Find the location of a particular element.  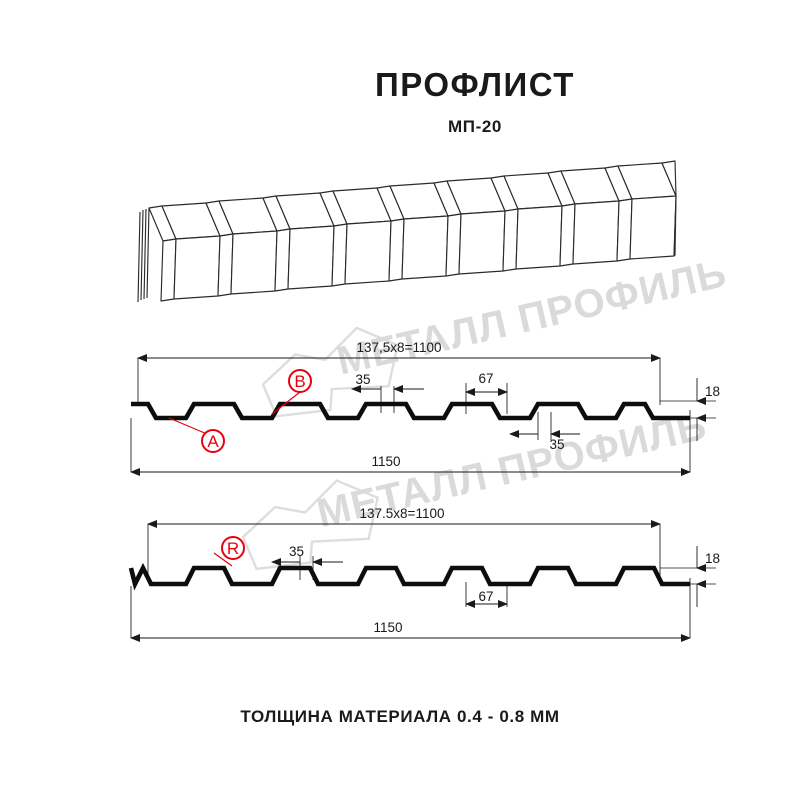

watermark-logo-icon is located at coordinates (310, 525).